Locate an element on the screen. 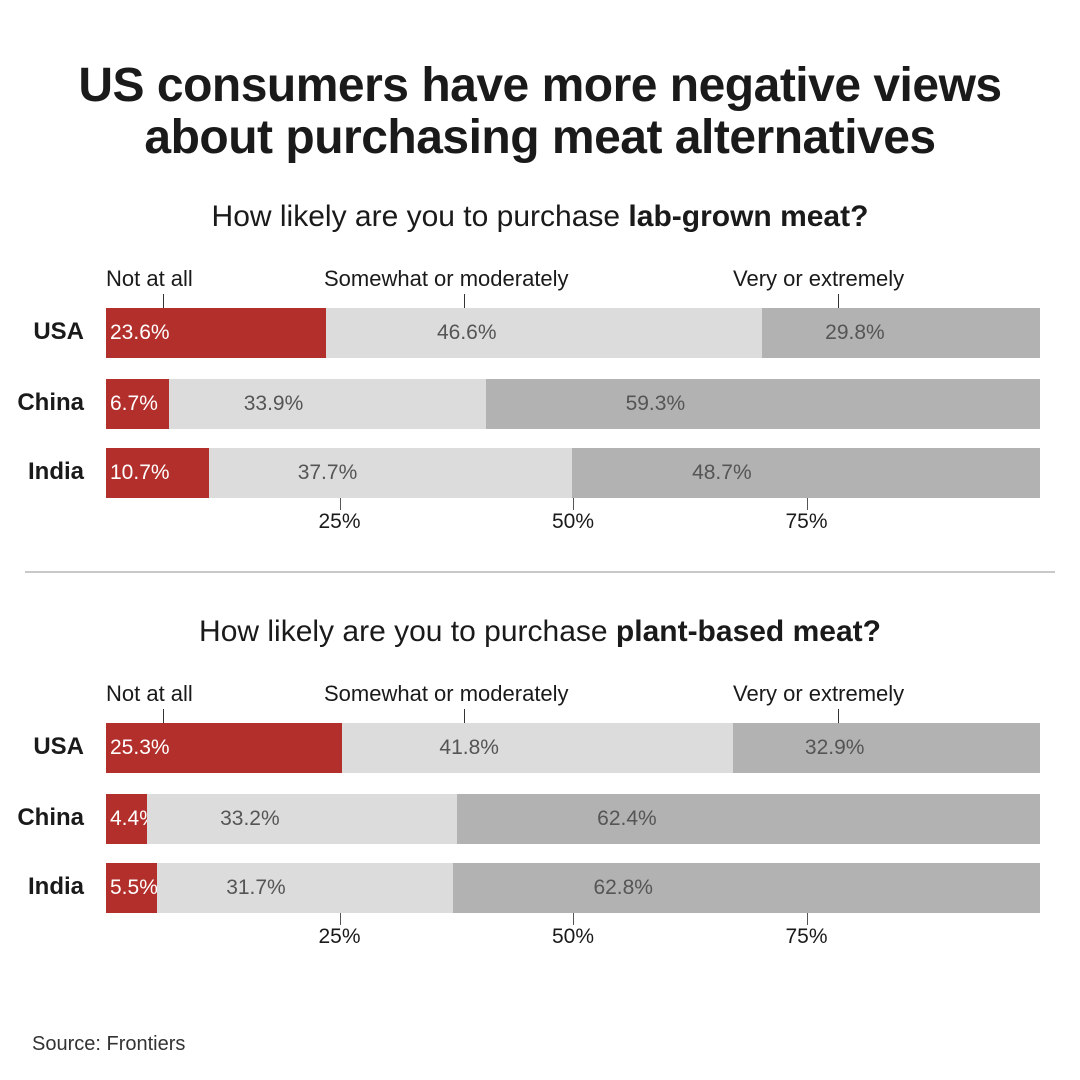  value-label-not-at-all: 6.7% is located at coordinates (134, 403).